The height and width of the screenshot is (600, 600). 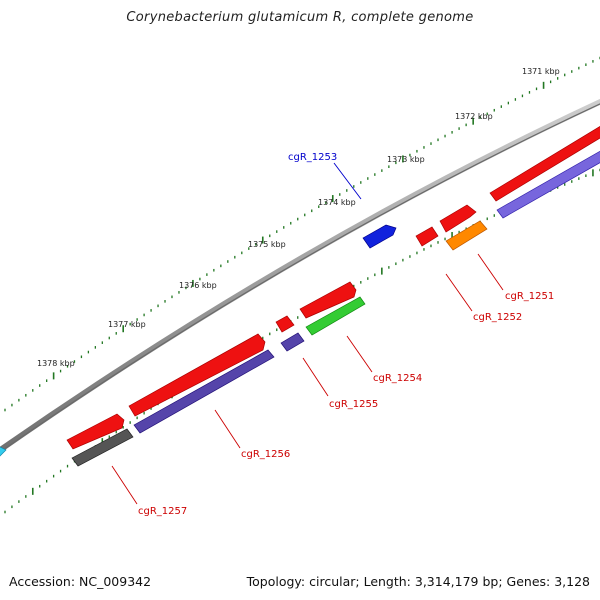 I want to click on gene-label-cgR_1256: cgR_1256, so click(x=265, y=454).